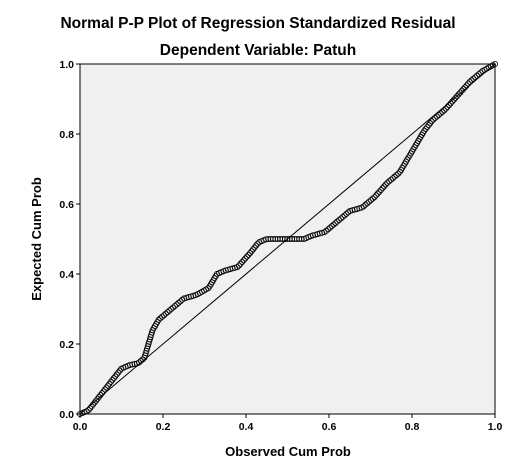 This screenshot has height=469, width=526. Describe the element at coordinates (246, 427) in the screenshot. I see `x-tick-label: 0.4` at that location.